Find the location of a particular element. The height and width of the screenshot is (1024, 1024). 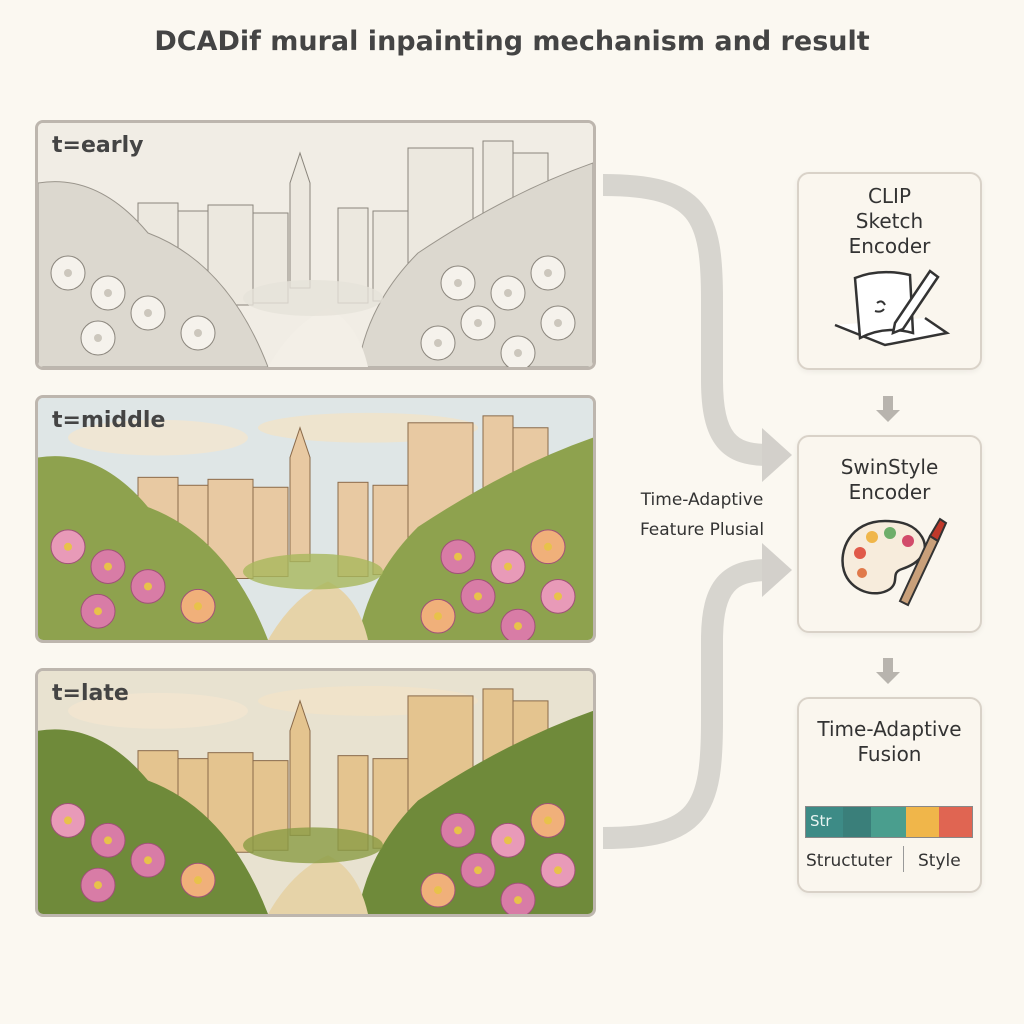

box-title: CLIP is located at coordinates (889, 196).